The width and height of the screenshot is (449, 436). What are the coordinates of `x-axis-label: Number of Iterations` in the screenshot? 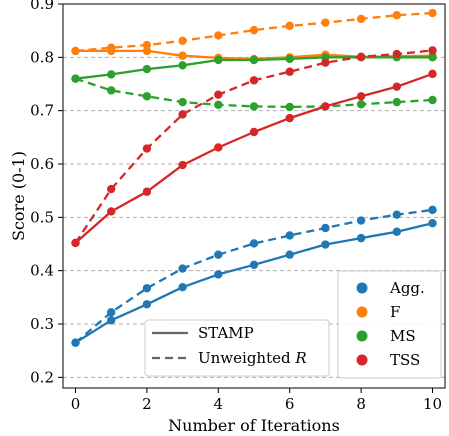 It's located at (254, 425).